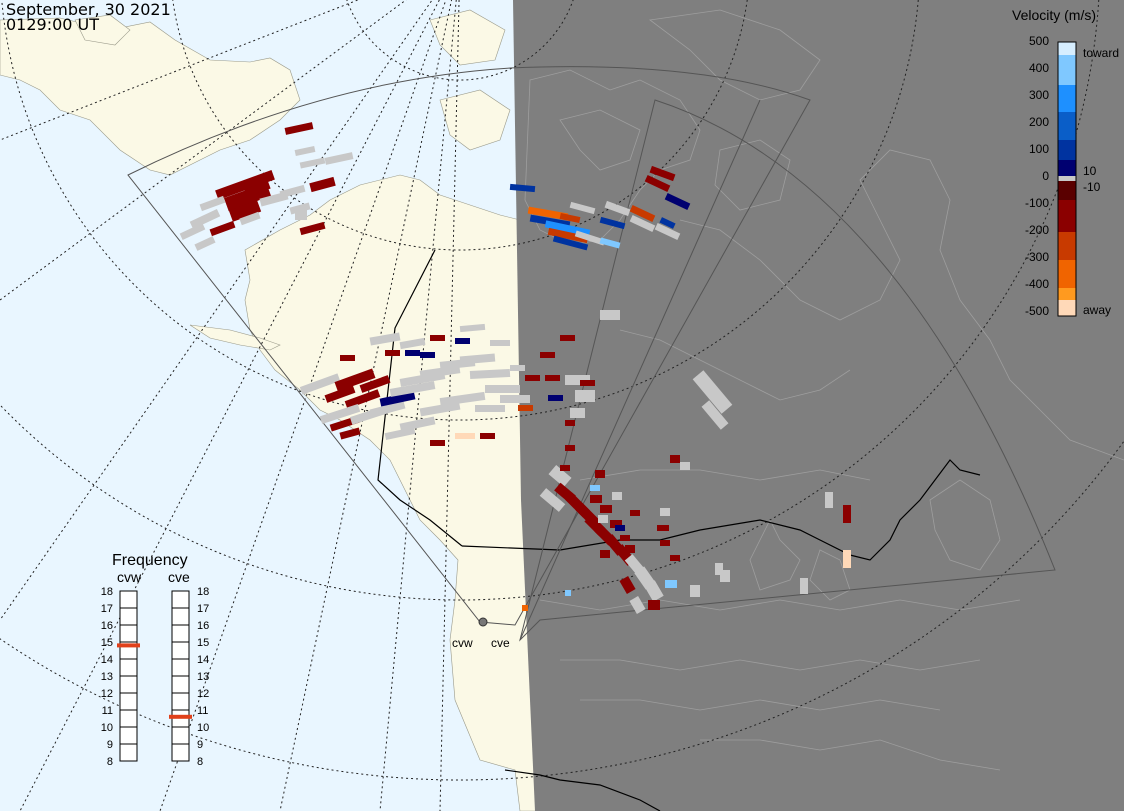  Describe the element at coordinates (203, 592) in the screenshot. I see `frequency-scale-label: 18` at that location.